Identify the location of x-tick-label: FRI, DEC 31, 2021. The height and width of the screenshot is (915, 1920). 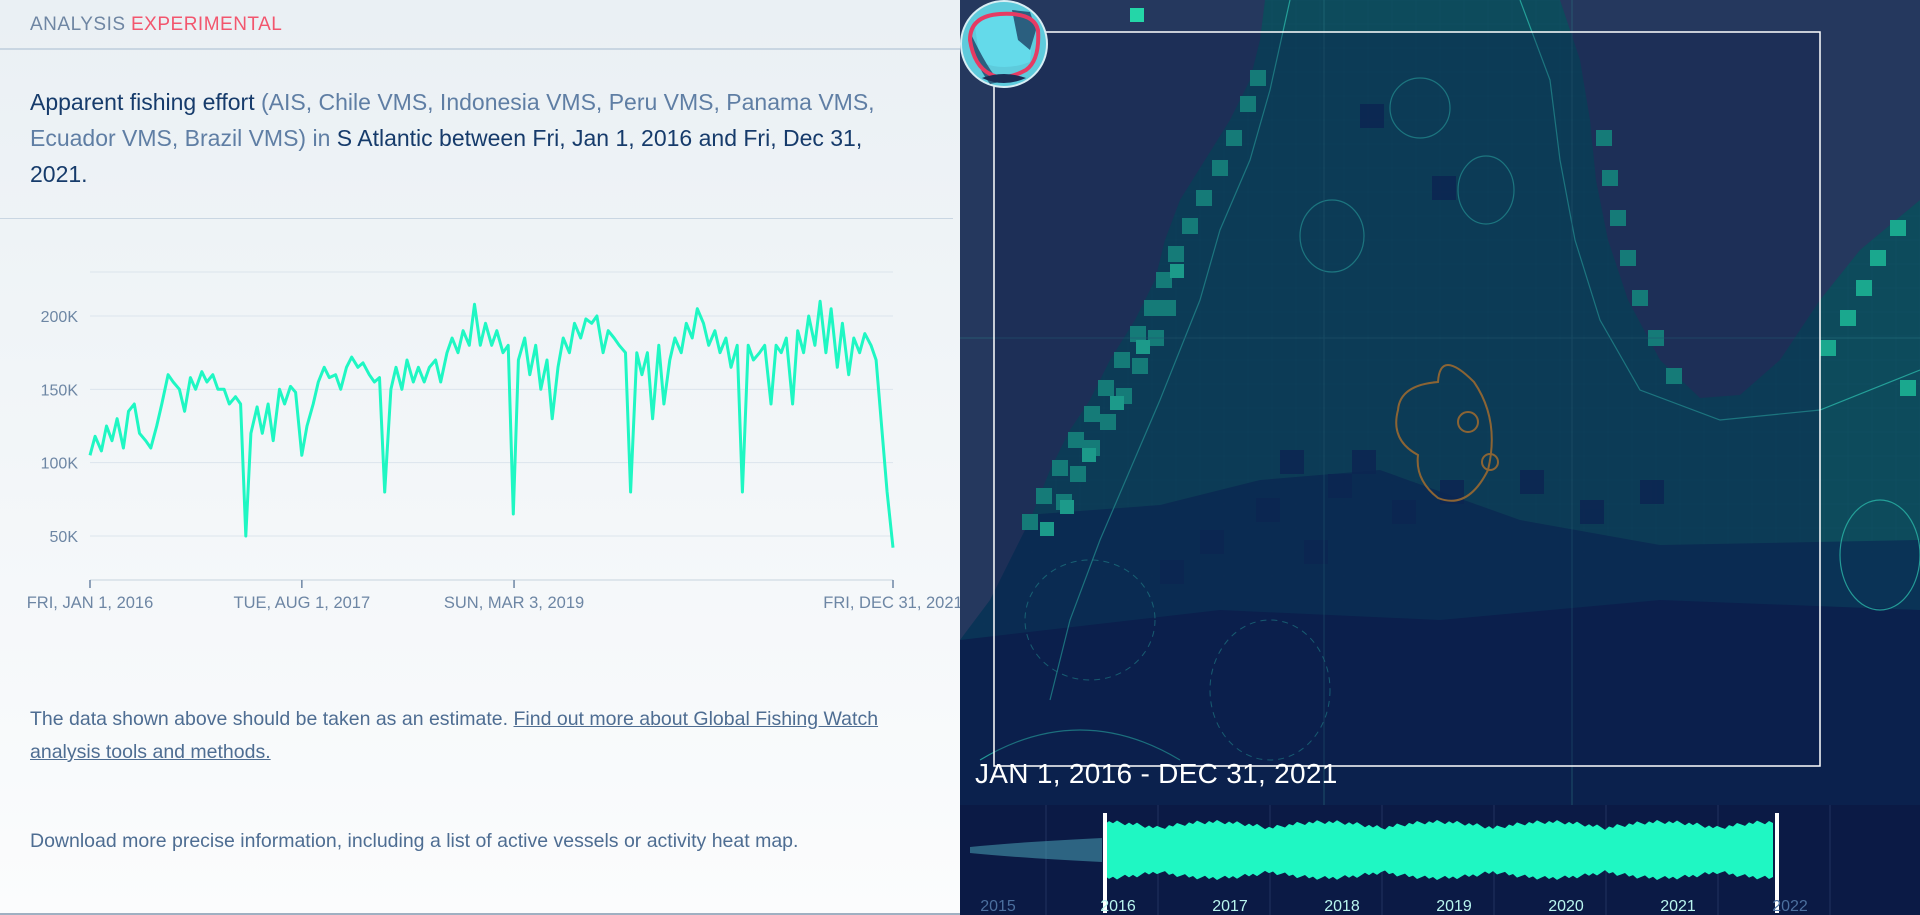
(891, 603).